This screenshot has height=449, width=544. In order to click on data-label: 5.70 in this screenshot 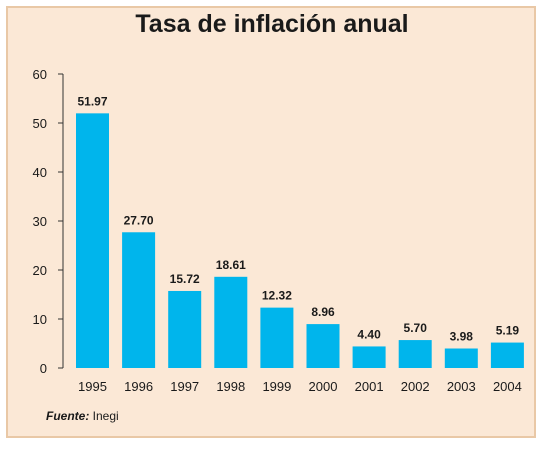, I will do `click(416, 328)`.